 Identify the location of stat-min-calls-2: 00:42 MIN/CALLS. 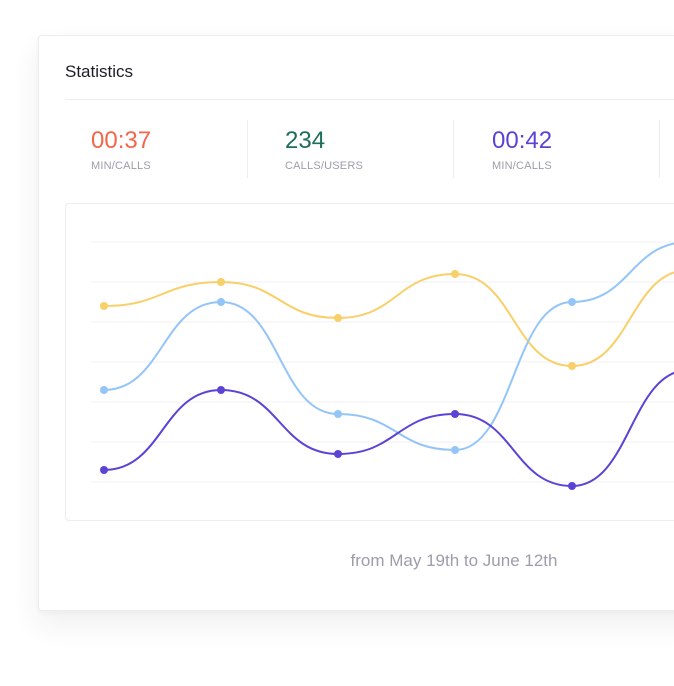
(522, 150).